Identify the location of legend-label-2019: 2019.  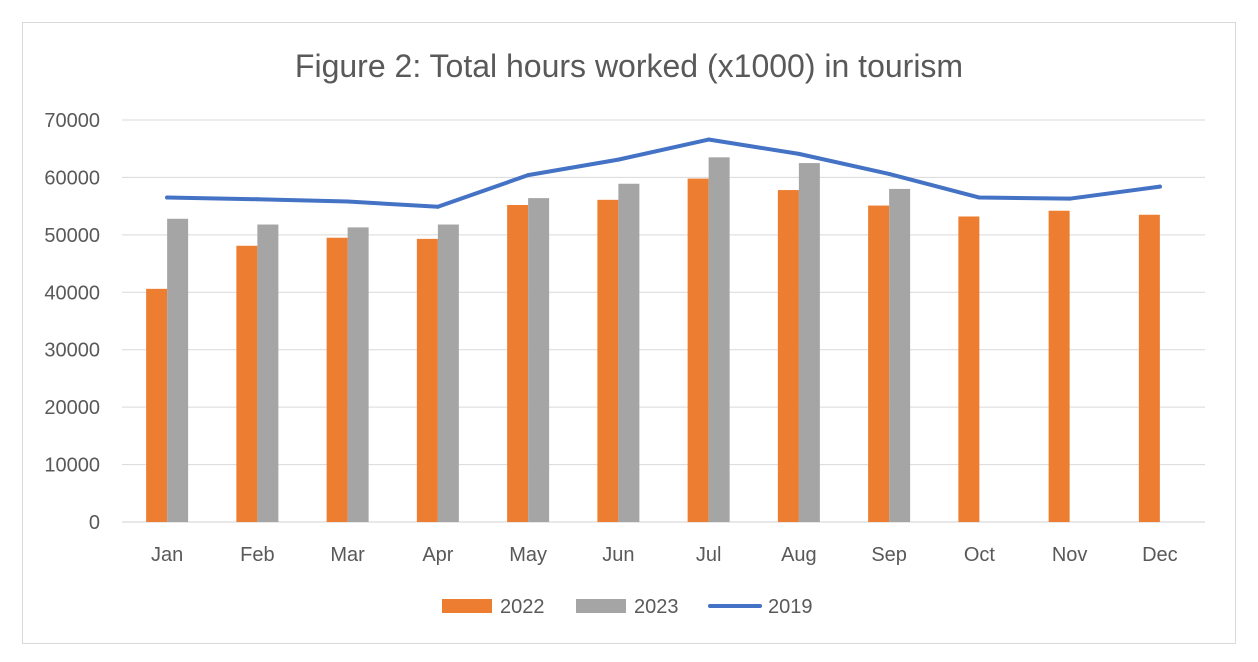
(790, 607).